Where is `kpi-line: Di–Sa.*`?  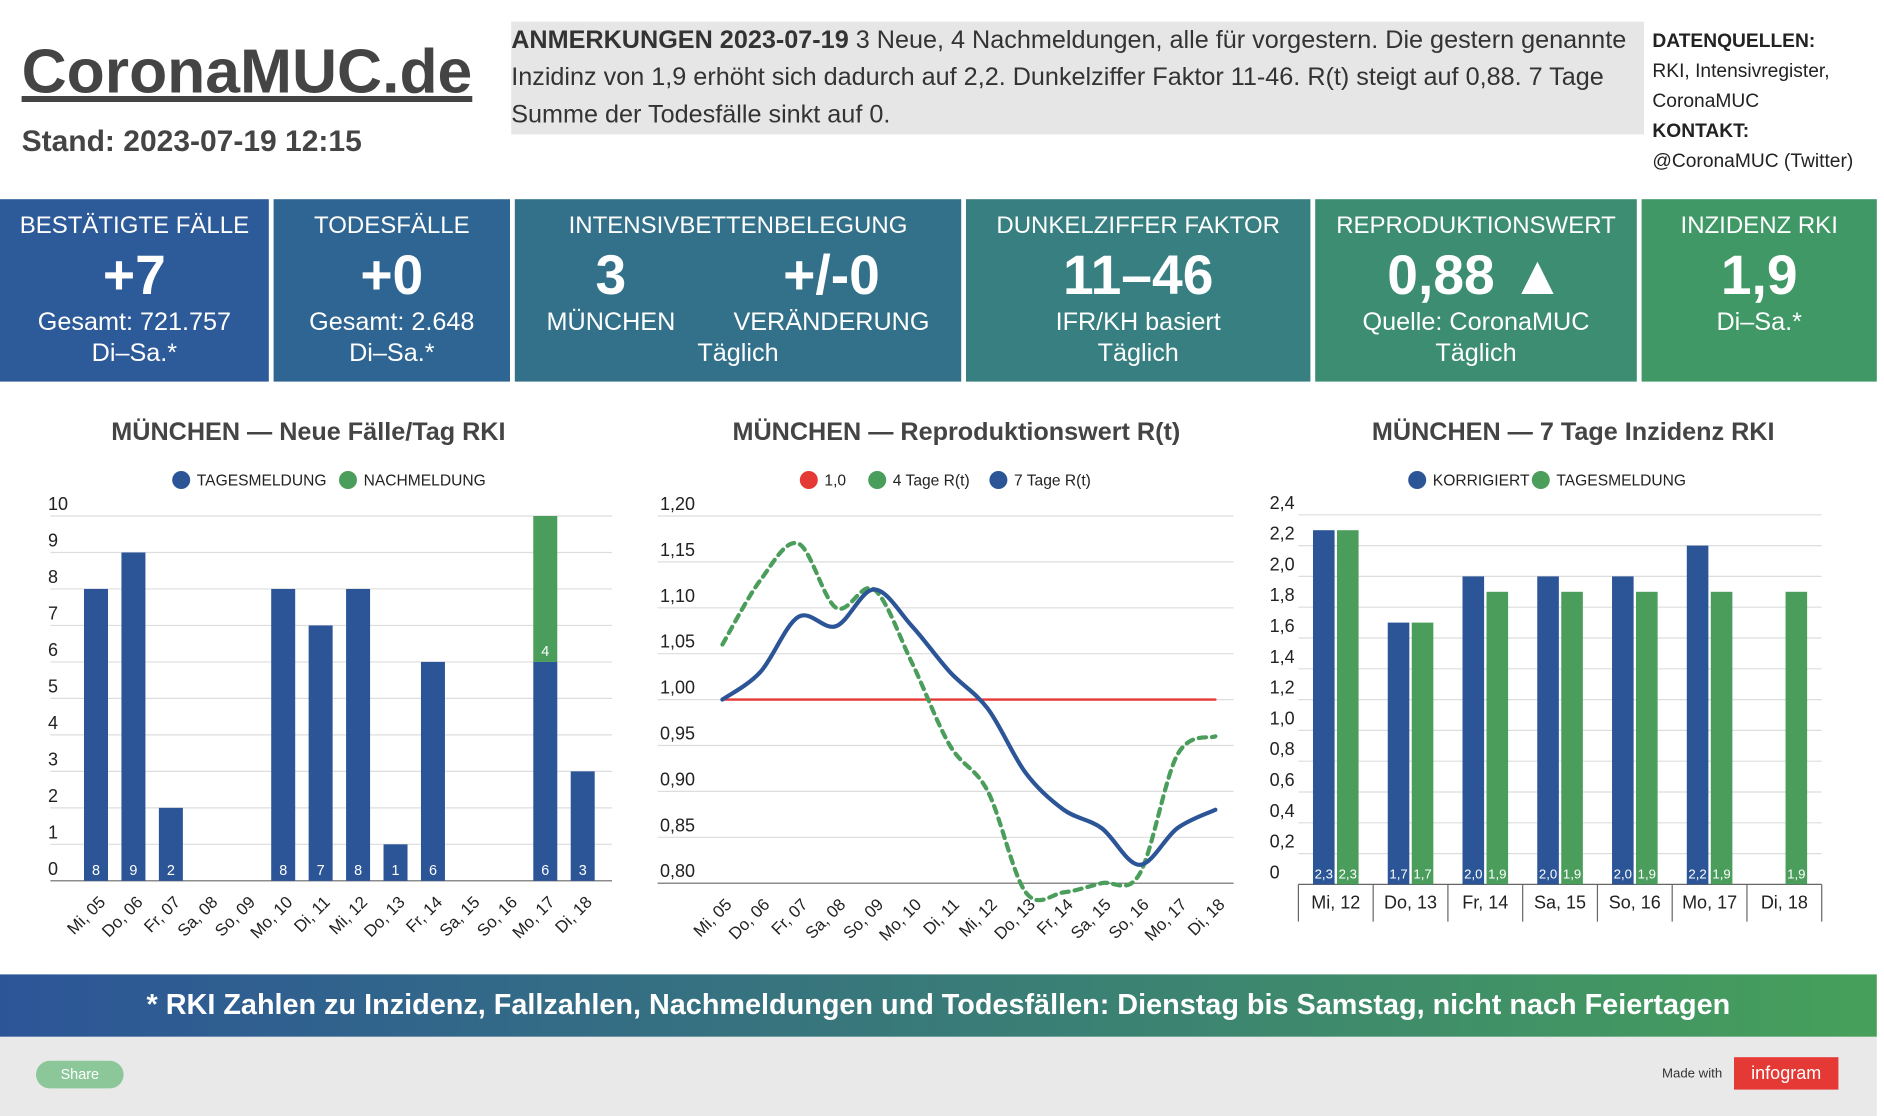
kpi-line: Di–Sa.* is located at coordinates (1759, 322).